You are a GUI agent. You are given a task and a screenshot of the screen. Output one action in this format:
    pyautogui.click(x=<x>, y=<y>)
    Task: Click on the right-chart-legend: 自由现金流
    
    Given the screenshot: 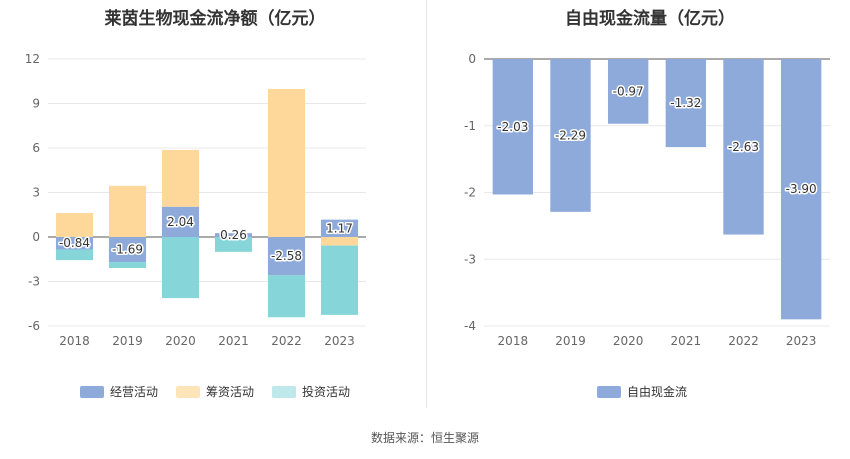 What is the action you would take?
    pyautogui.click(x=642, y=391)
    